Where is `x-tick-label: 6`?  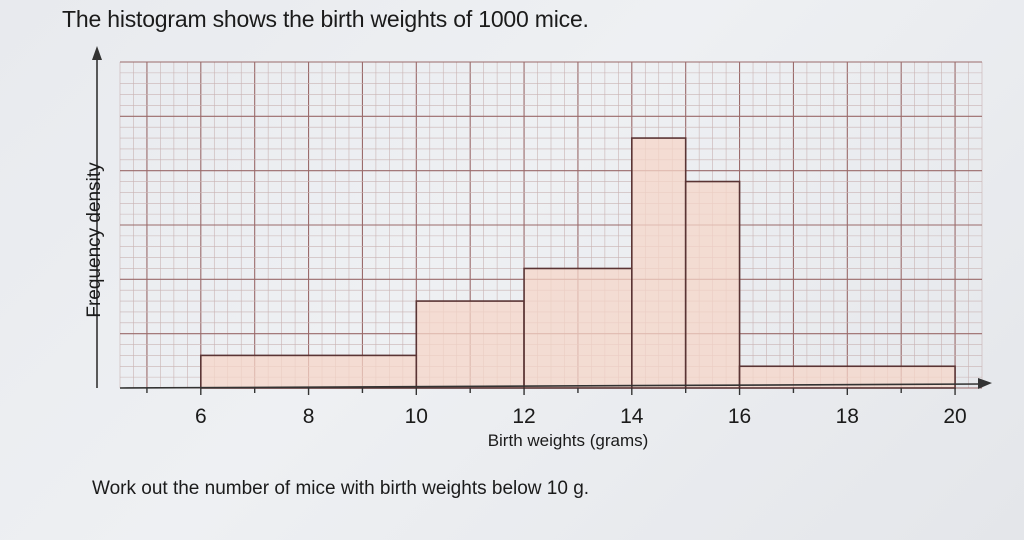
x-tick-label: 6 is located at coordinates (201, 416).